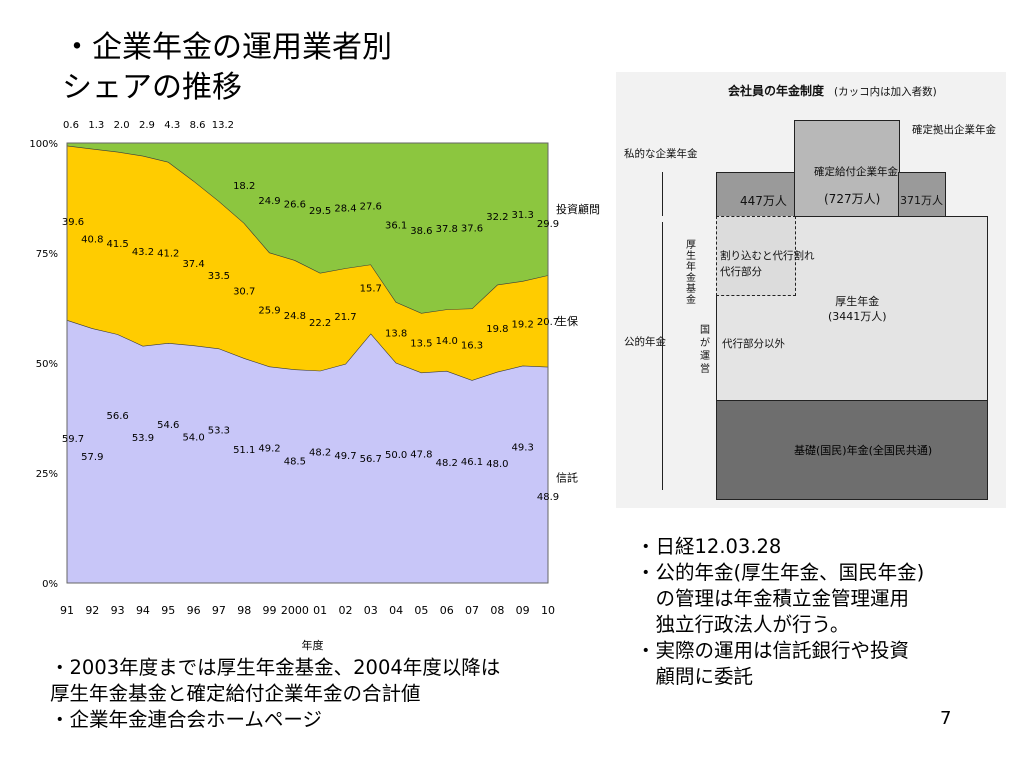 This screenshot has width=1024, height=768. Describe the element at coordinates (371, 610) in the screenshot. I see `x-tick-label: 03` at that location.